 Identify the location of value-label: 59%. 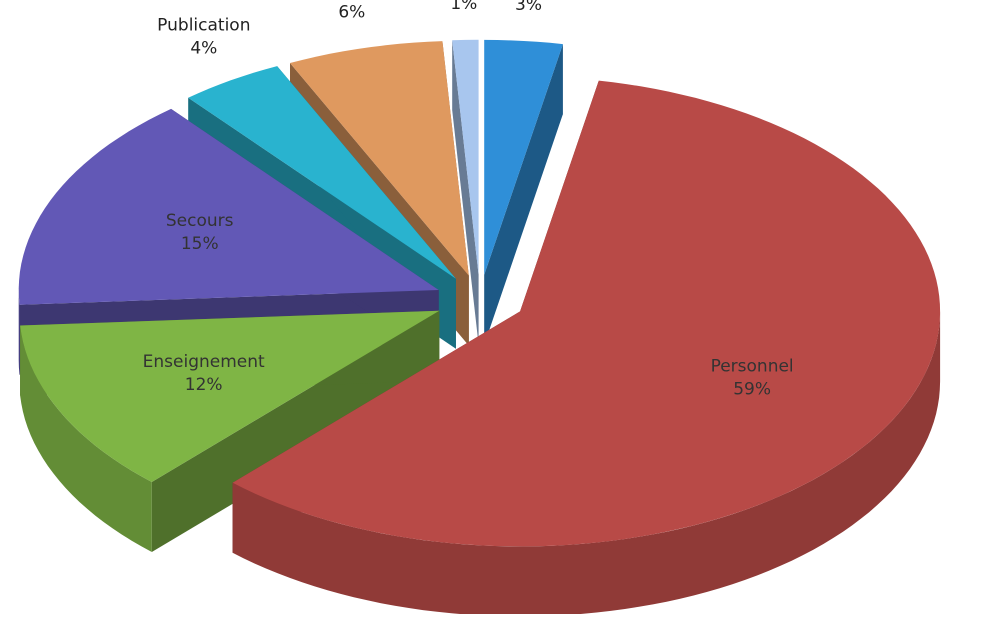
(752, 390).